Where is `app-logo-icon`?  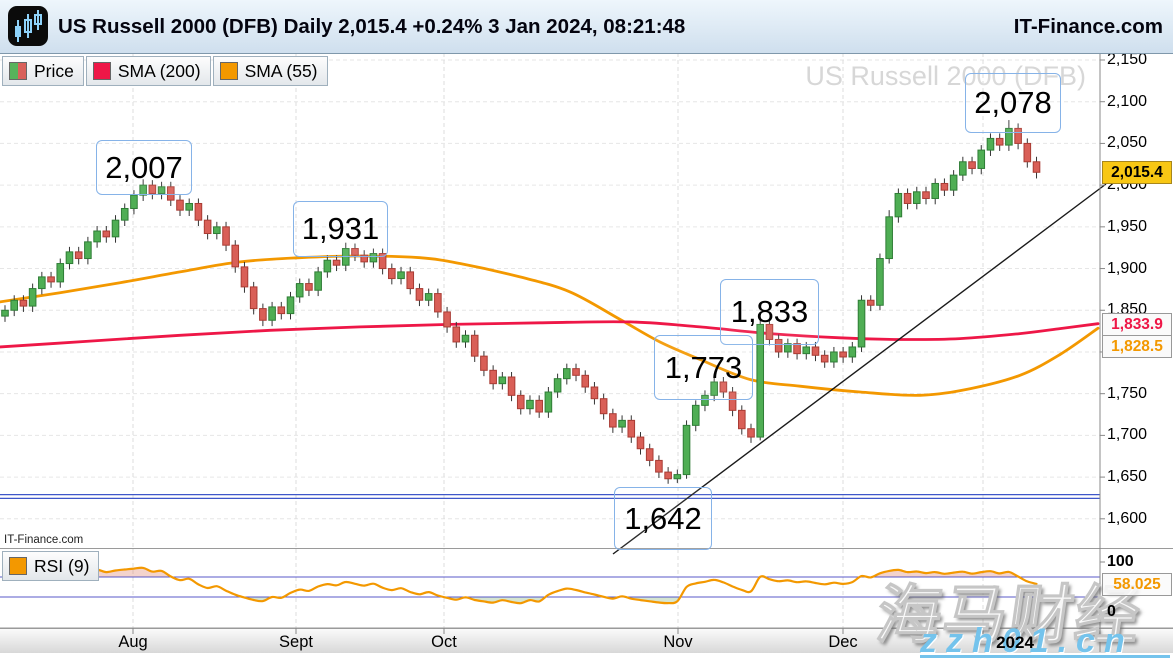 app-logo-icon is located at coordinates (28, 26).